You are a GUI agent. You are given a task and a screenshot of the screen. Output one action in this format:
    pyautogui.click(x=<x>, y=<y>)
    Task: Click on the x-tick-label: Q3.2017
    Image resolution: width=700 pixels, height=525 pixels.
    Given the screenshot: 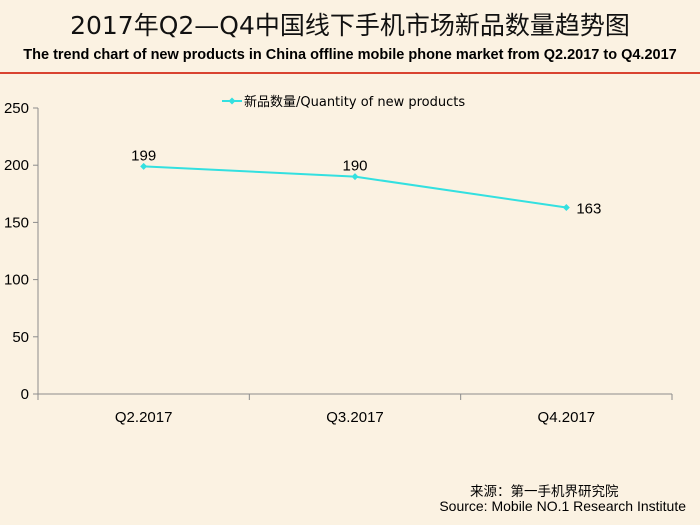 What is the action you would take?
    pyautogui.click(x=355, y=417)
    